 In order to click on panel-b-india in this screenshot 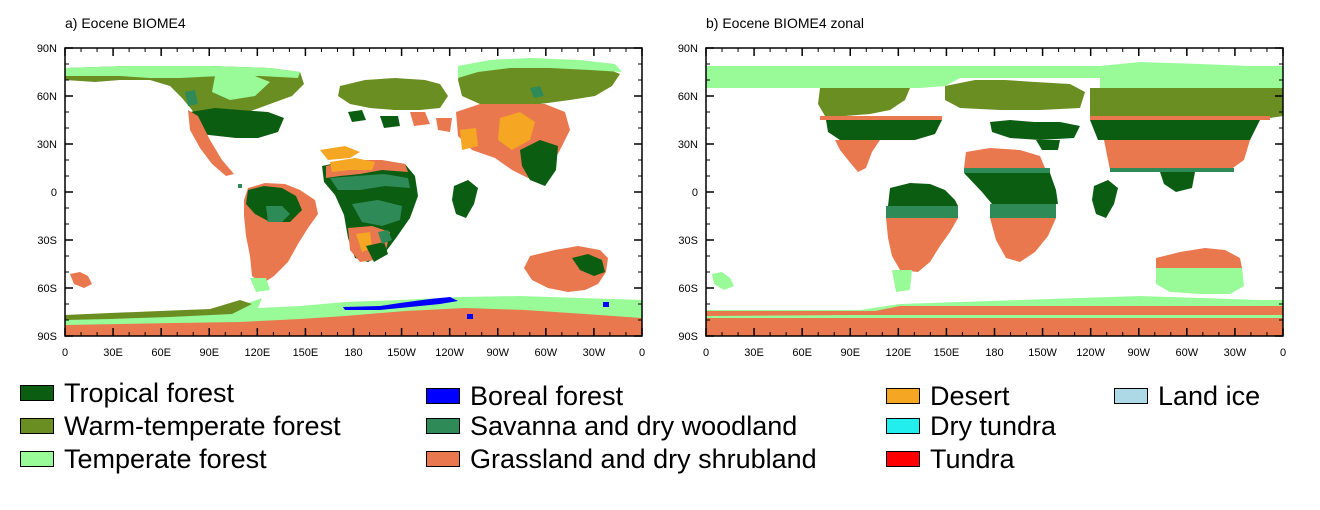, I will do `click(1105, 199)`.